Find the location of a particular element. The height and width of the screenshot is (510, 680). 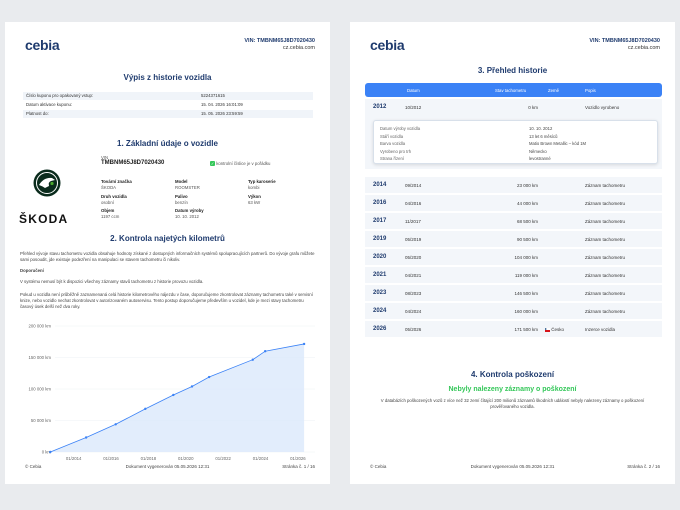

history-row: 2023 08/2023 146 500 km Záznam tachometru is located at coordinates (513, 293).